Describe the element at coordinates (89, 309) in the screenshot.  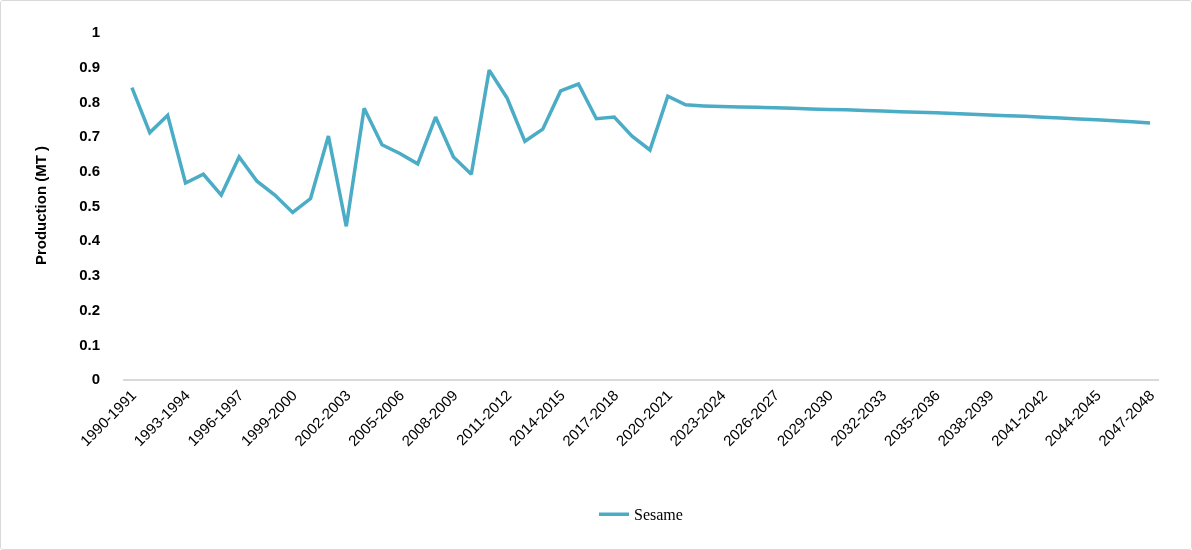
I see `y-tick-label: 0.2` at that location.